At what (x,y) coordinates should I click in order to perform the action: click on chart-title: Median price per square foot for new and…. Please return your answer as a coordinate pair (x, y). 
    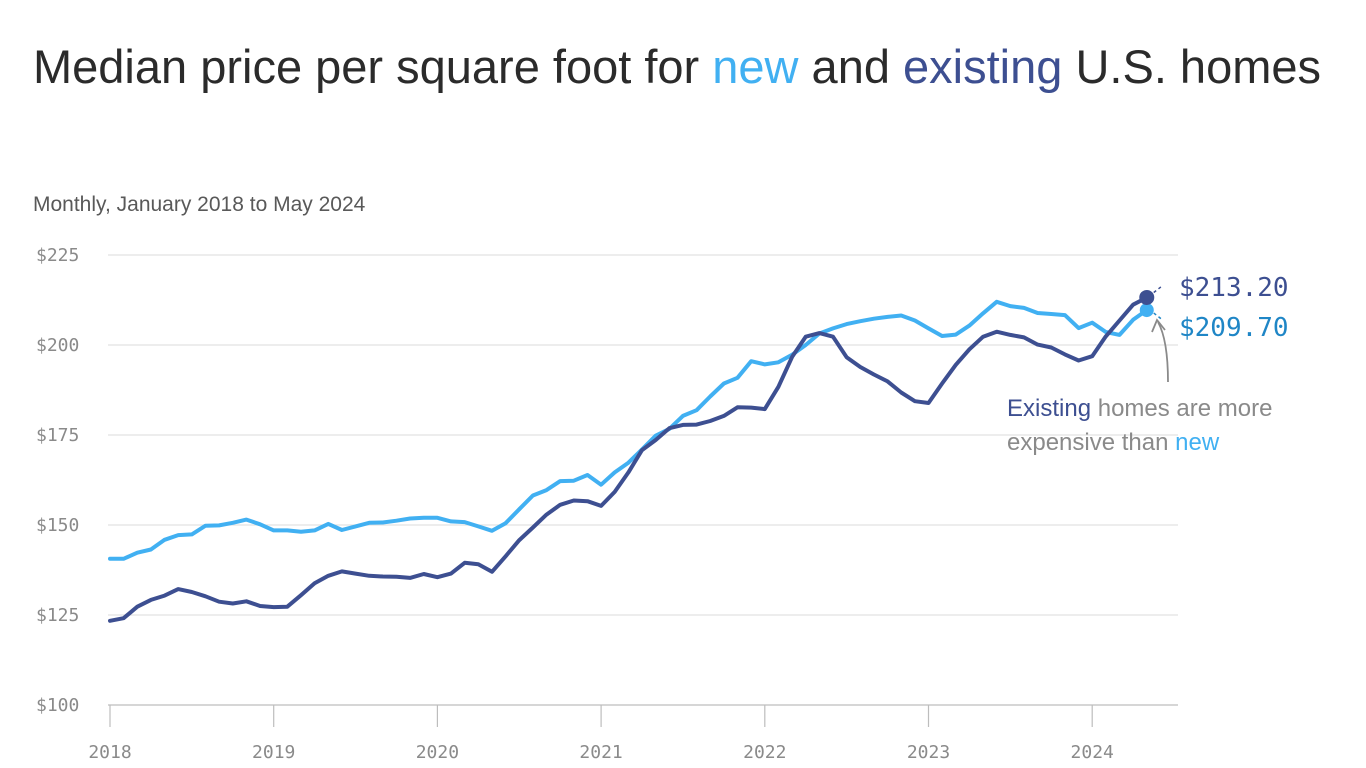
    Looking at the image, I should click on (683, 67).